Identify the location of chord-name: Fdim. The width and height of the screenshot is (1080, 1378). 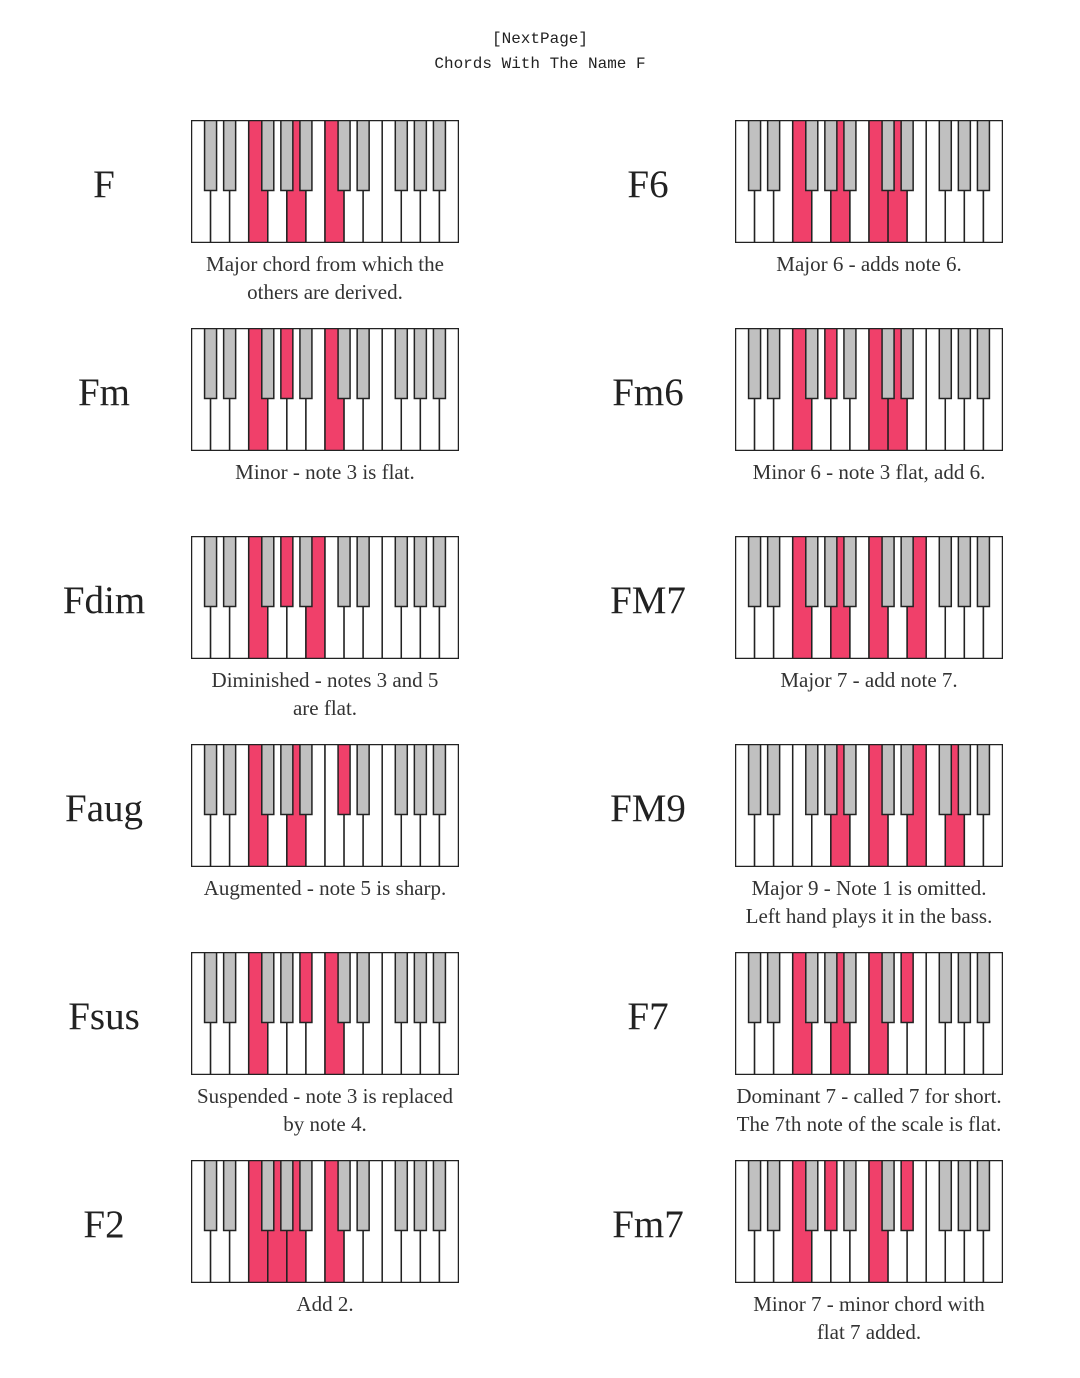
(104, 600).